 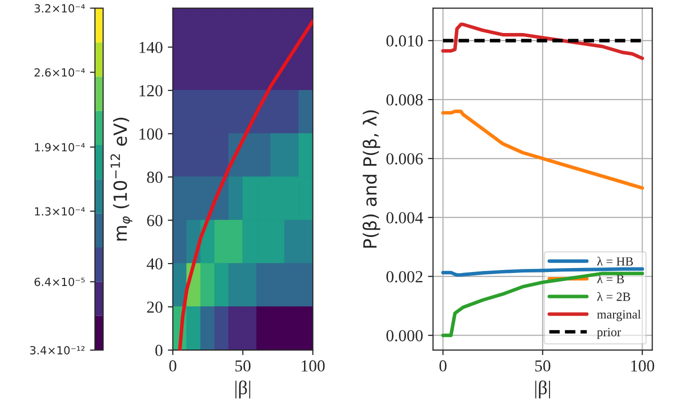 I want to click on y-tick-label: 140, so click(x=151, y=48).